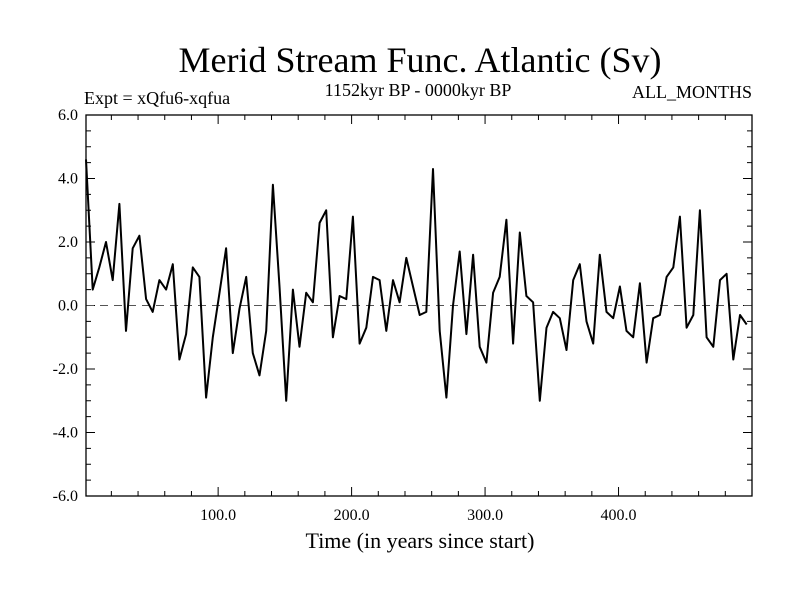 The width and height of the screenshot is (800, 600). What do you see at coordinates (157, 98) in the screenshot?
I see `experiment-label: Expt = xQfu6-xqfua` at bounding box center [157, 98].